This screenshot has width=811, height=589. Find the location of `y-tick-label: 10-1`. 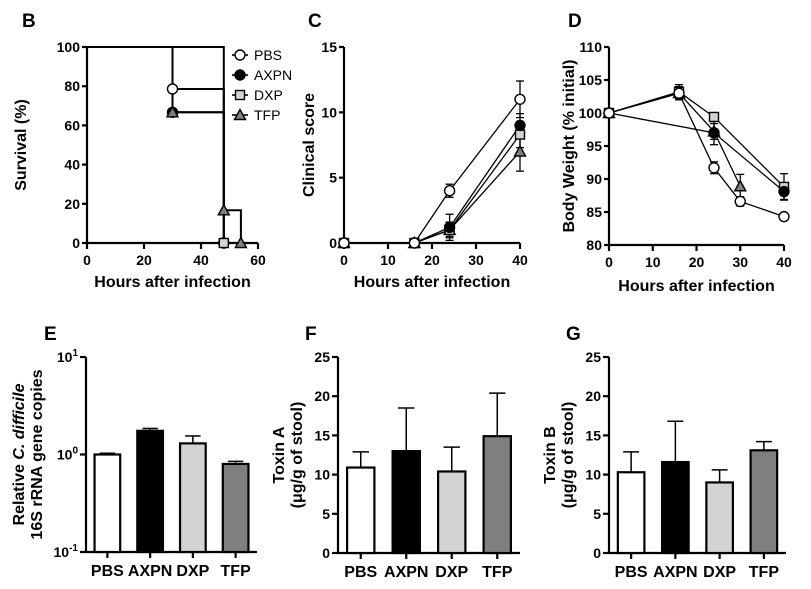

y-tick-label: 10-1 is located at coordinates (66, 551).